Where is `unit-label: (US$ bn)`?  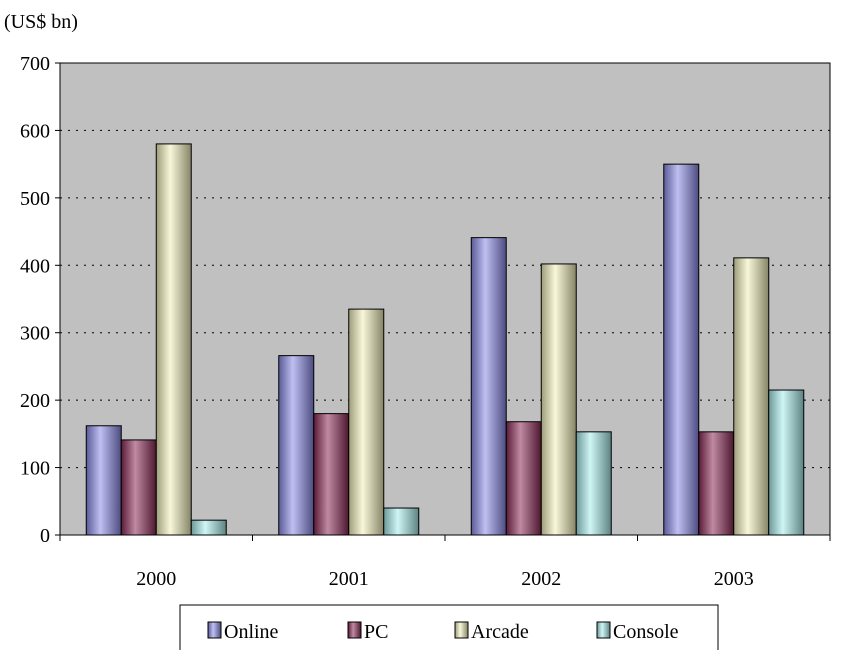 unit-label: (US$ bn) is located at coordinates (41, 22).